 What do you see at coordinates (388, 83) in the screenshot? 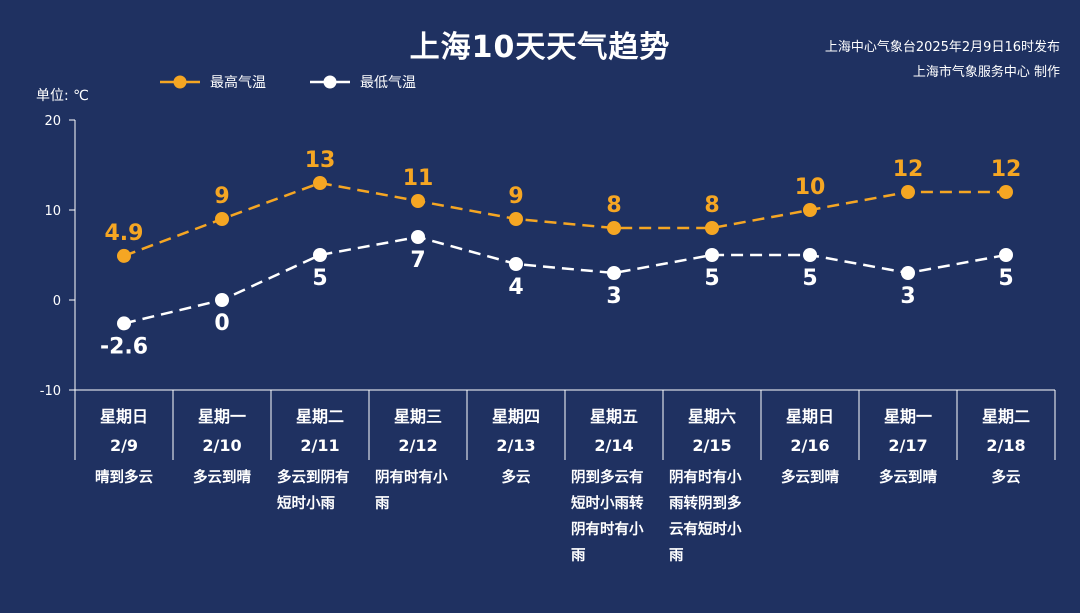
I see `legend-label-min: 最低气温` at bounding box center [388, 83].